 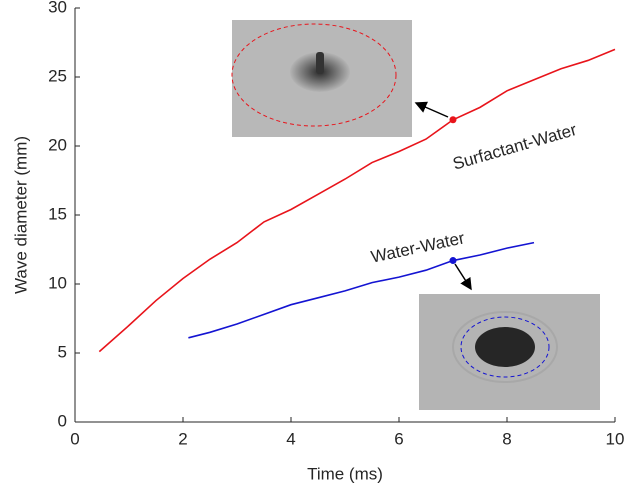 I want to click on inset-water, so click(x=509, y=352).